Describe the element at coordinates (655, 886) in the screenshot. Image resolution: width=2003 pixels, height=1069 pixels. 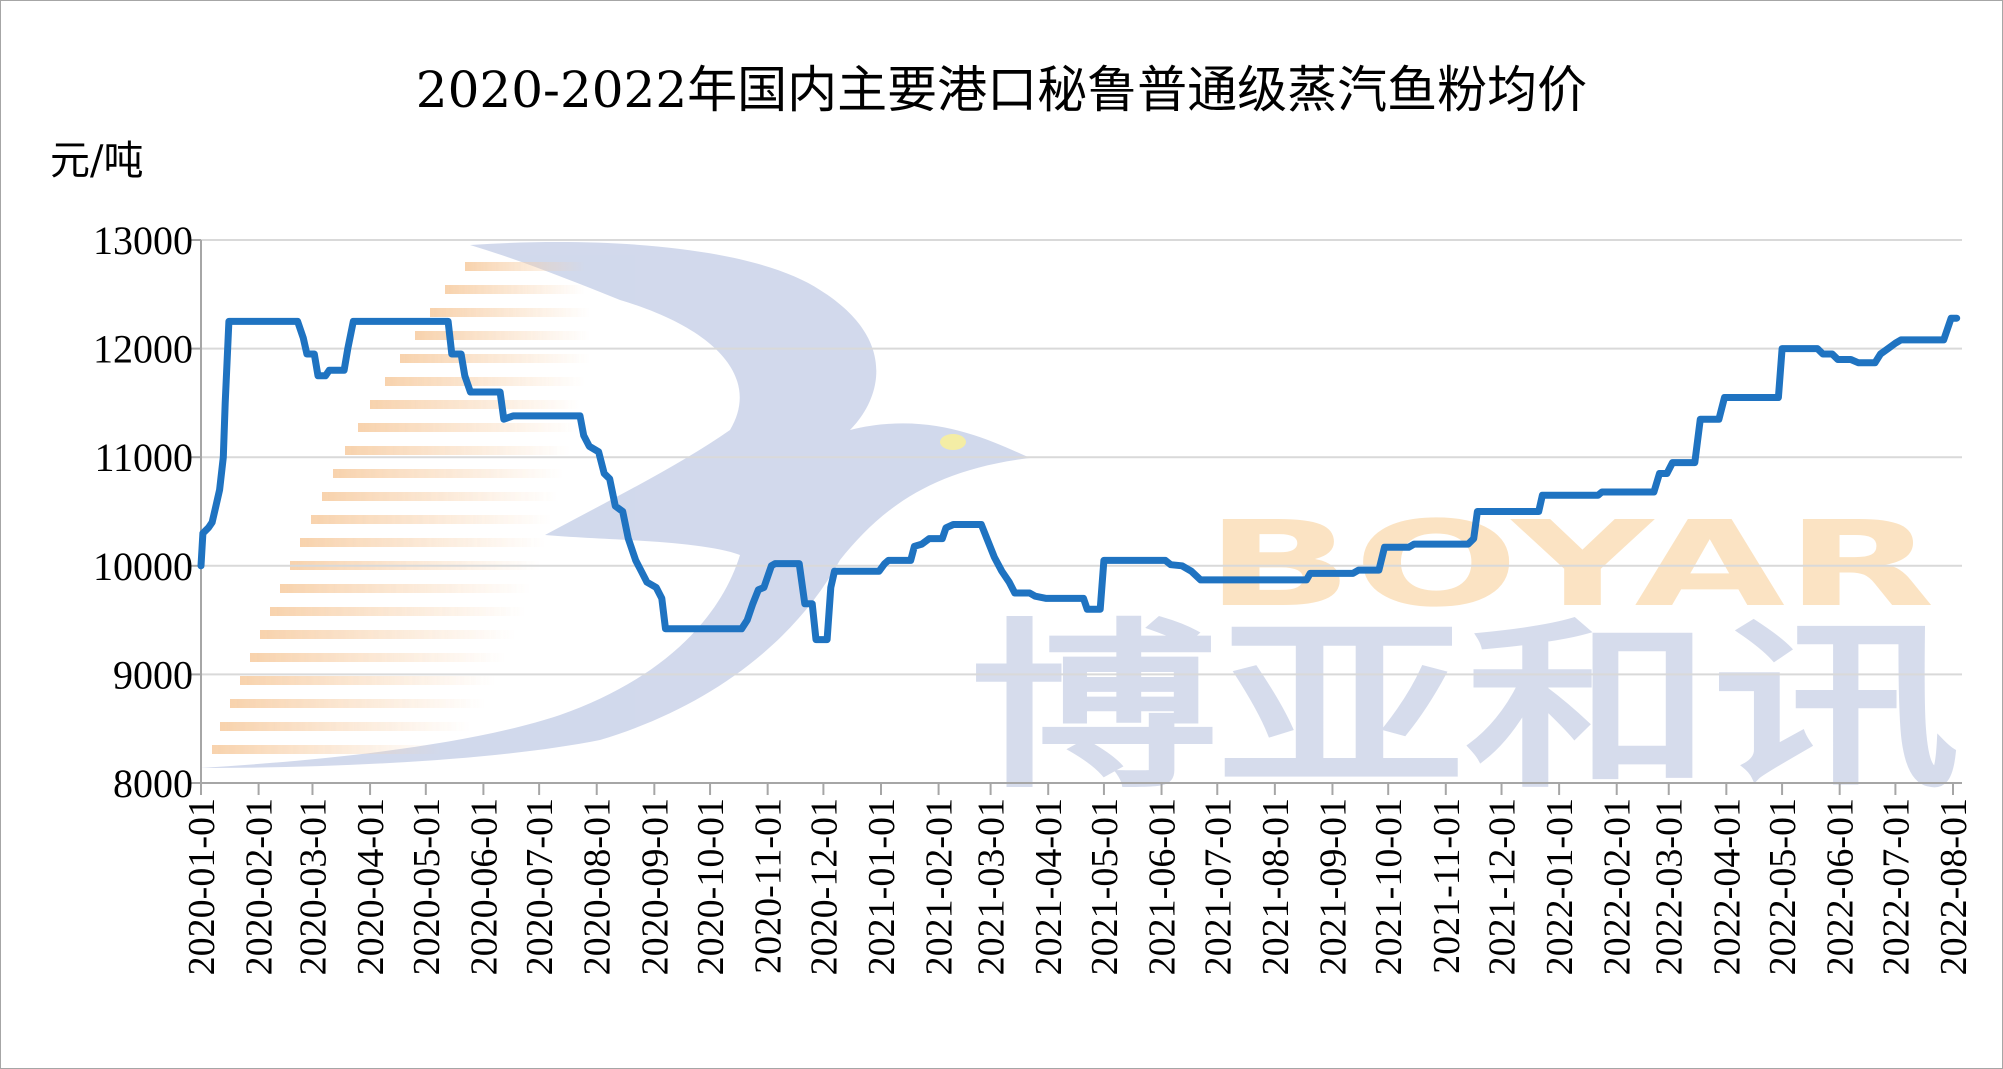
I see `x-tick-label: 2020-09-01` at that location.